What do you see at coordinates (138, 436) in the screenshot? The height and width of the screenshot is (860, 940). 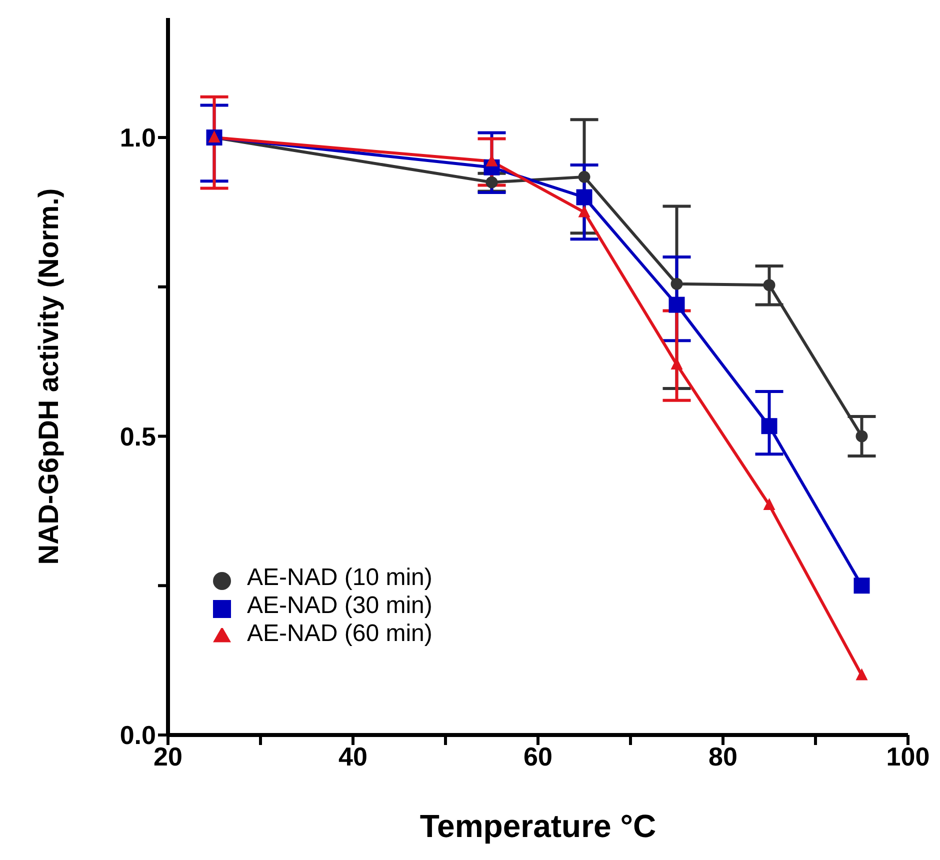 I see `y-tick-label: 0.5` at bounding box center [138, 436].